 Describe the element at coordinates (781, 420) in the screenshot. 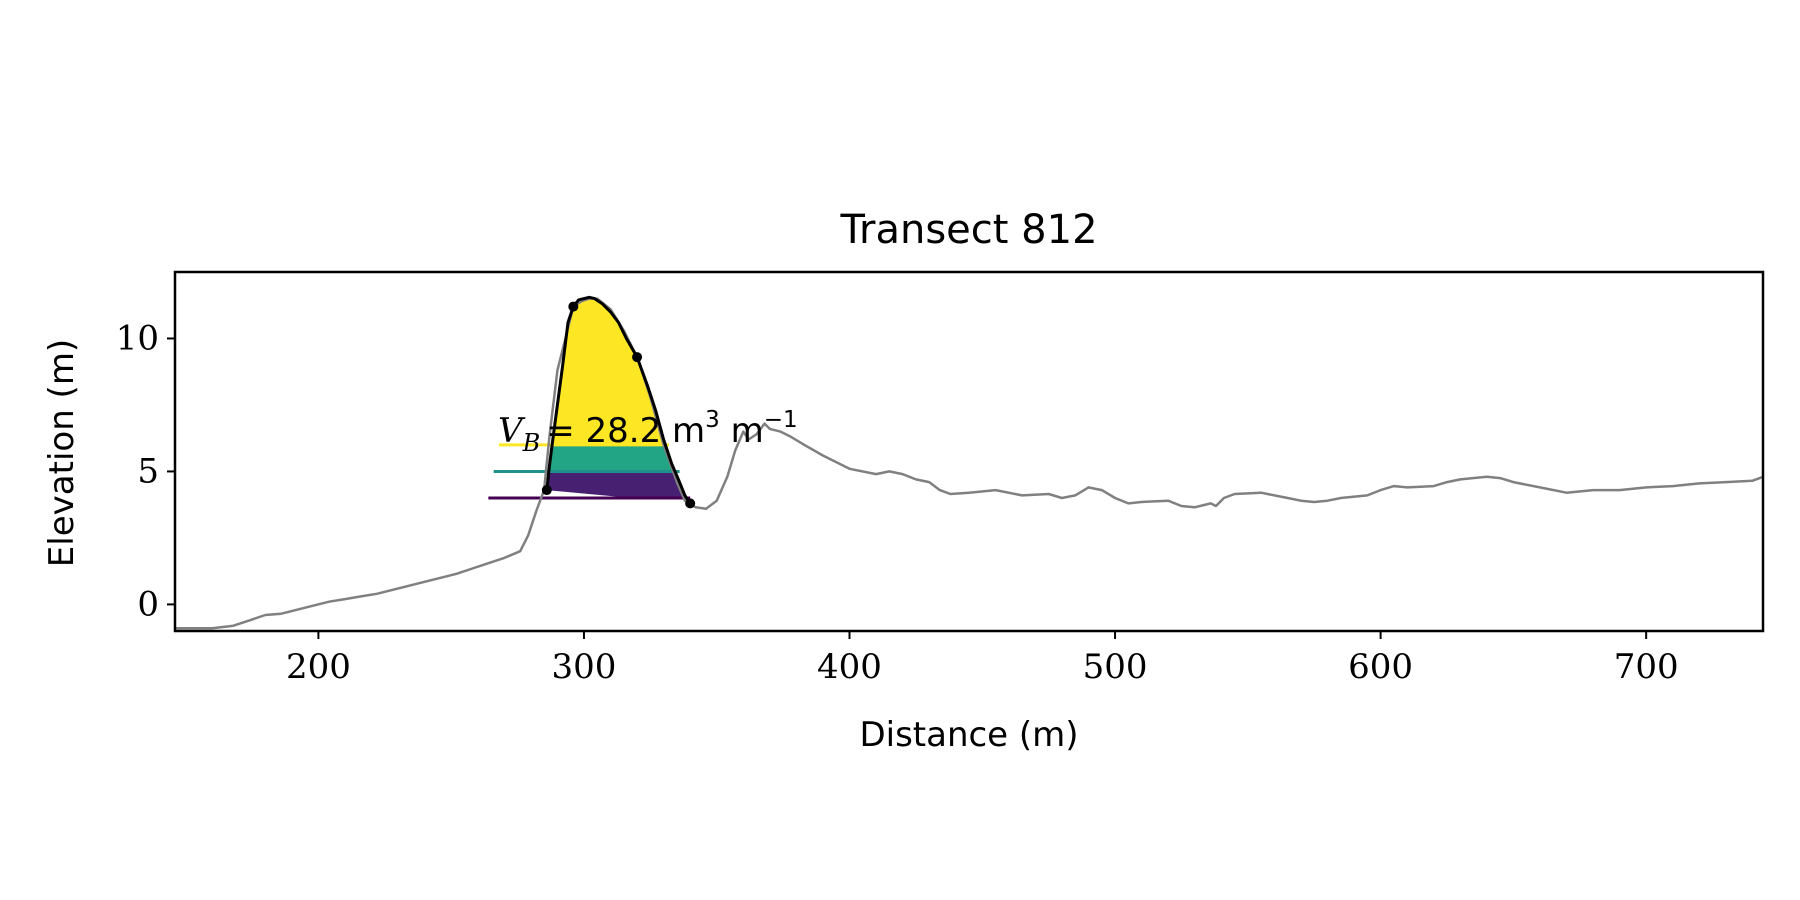

I see `volume-tail-superscript: −1` at that location.